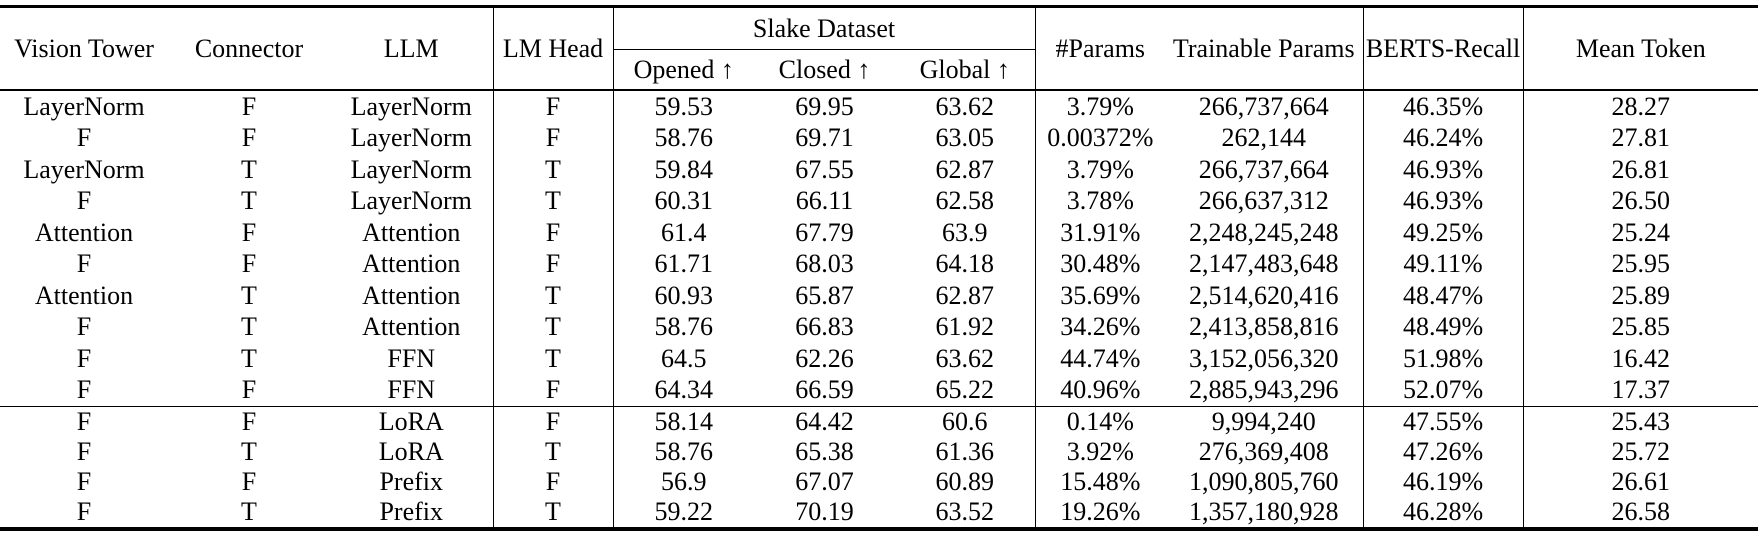  Describe the element at coordinates (1443, 390) in the screenshot. I see `cell-berts-recall: 52.07%` at that location.